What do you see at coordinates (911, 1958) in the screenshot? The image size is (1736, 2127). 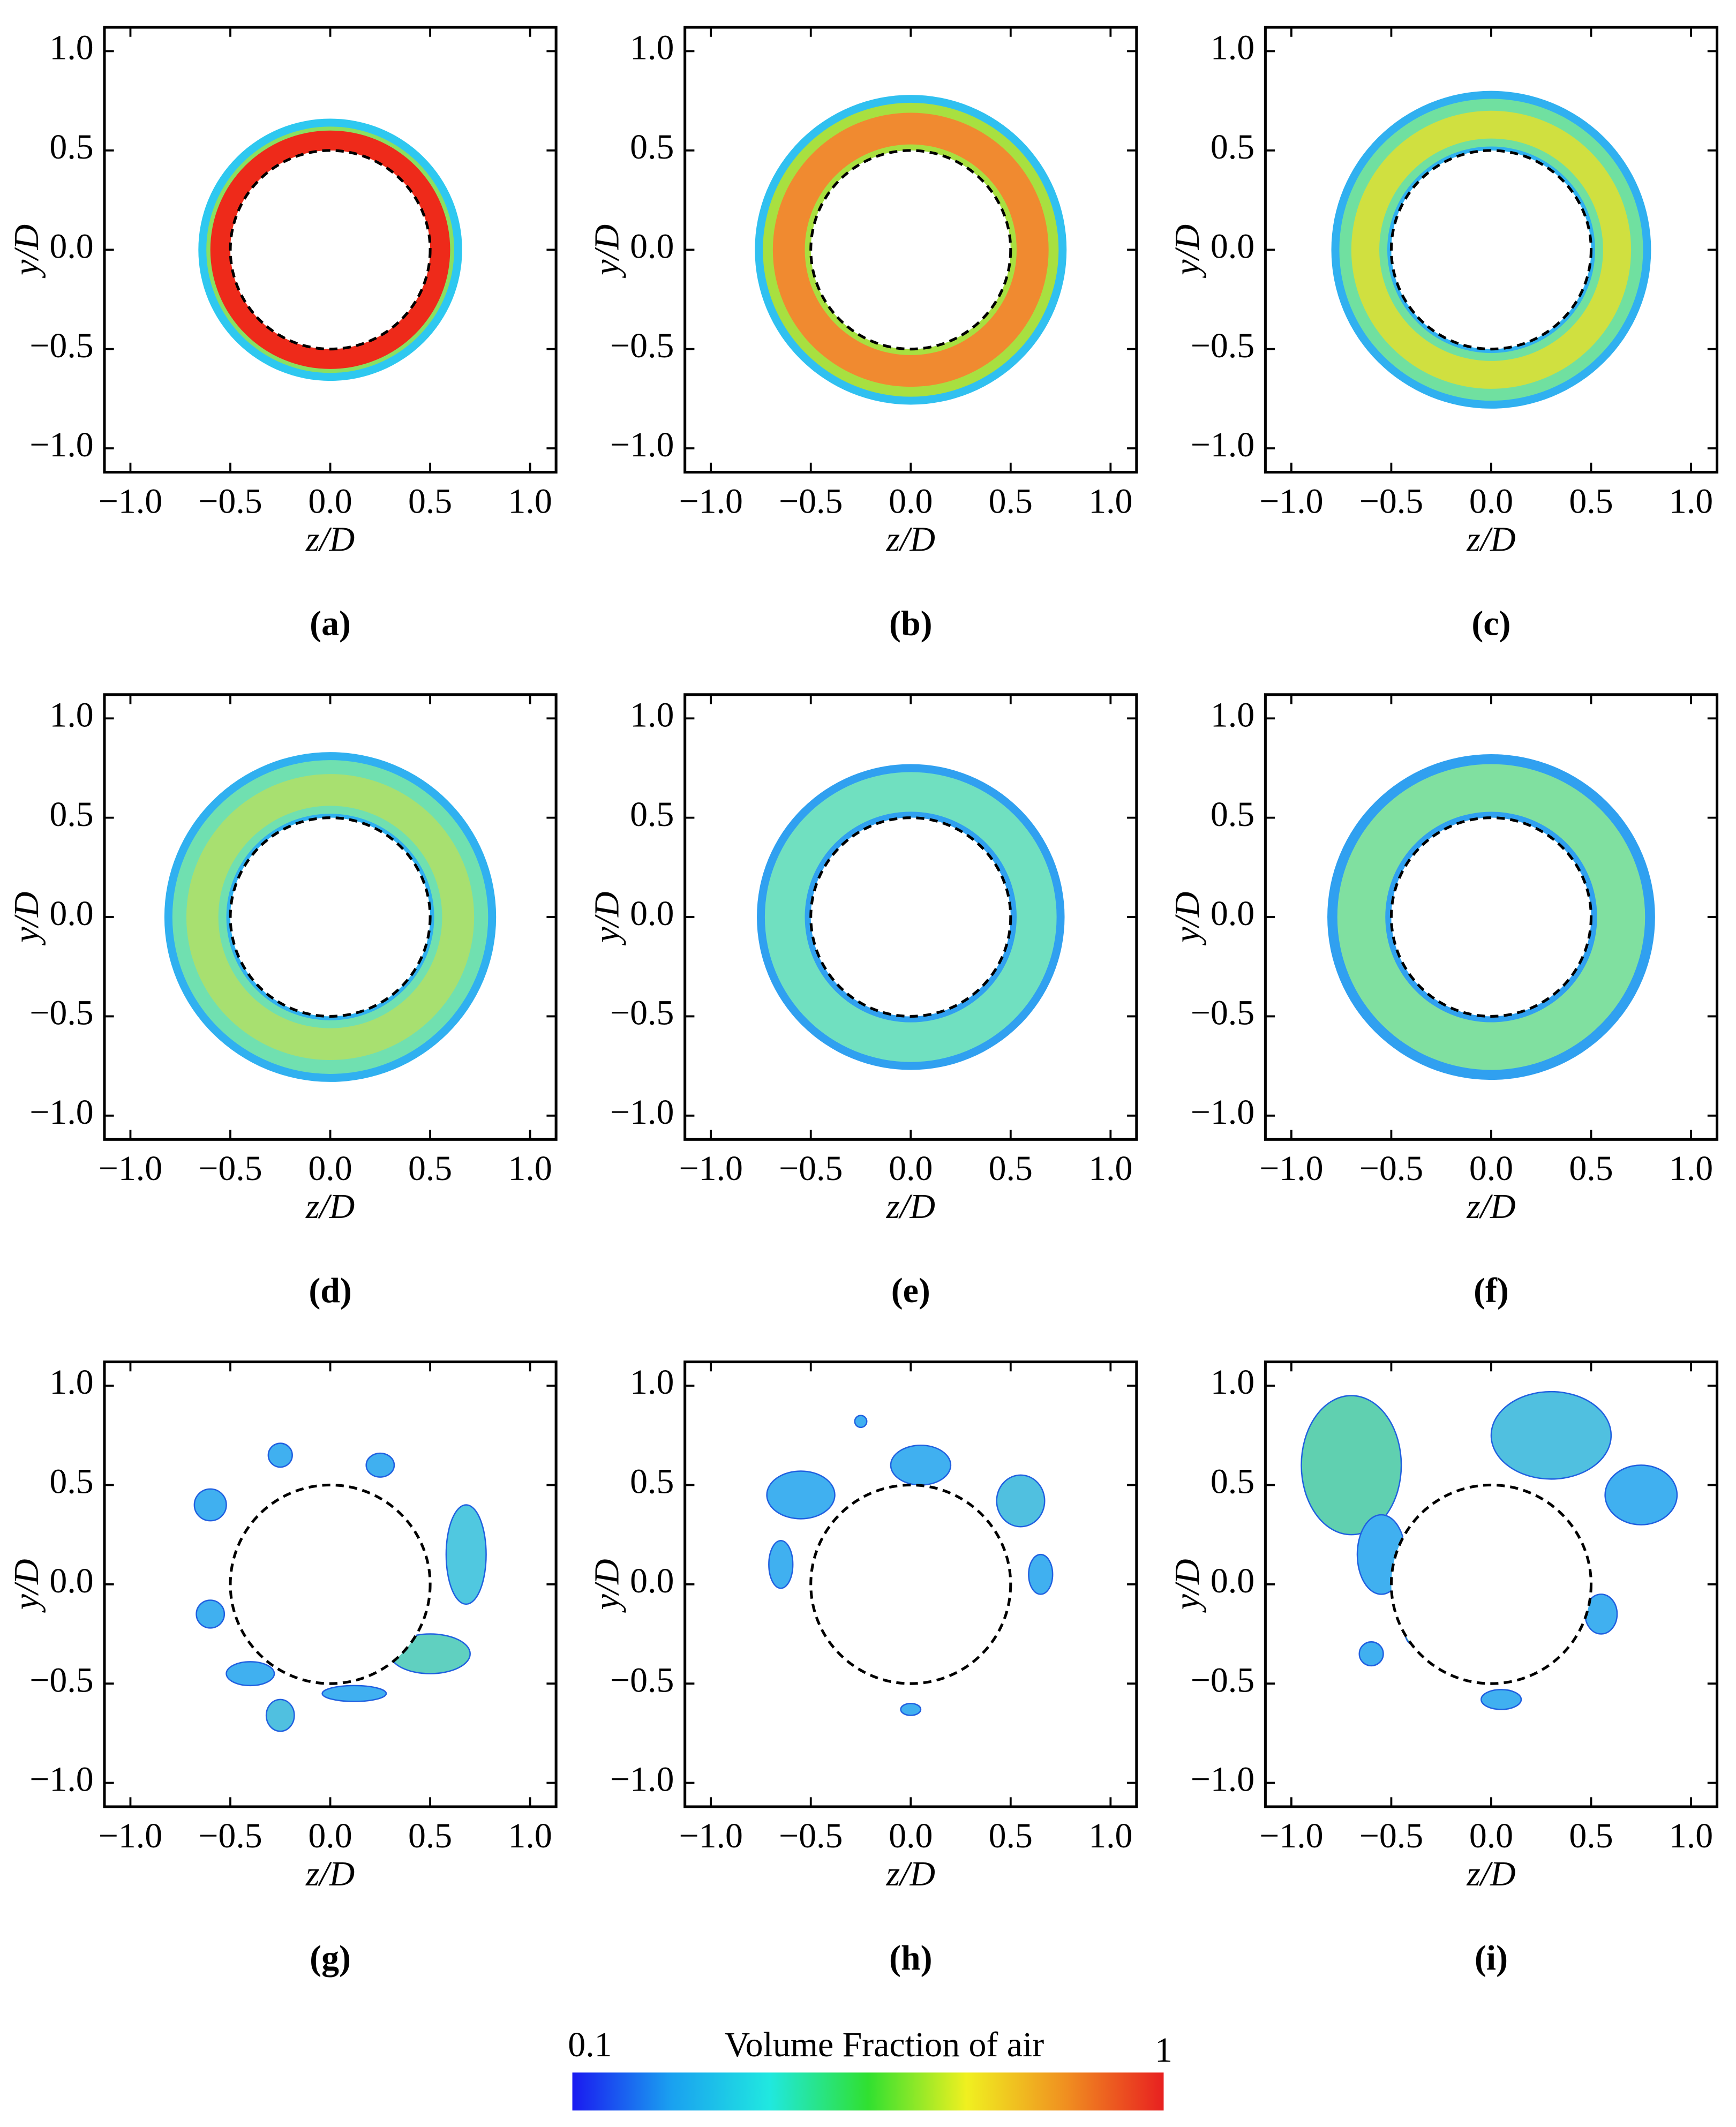 I see `panel-label: (h)` at bounding box center [911, 1958].